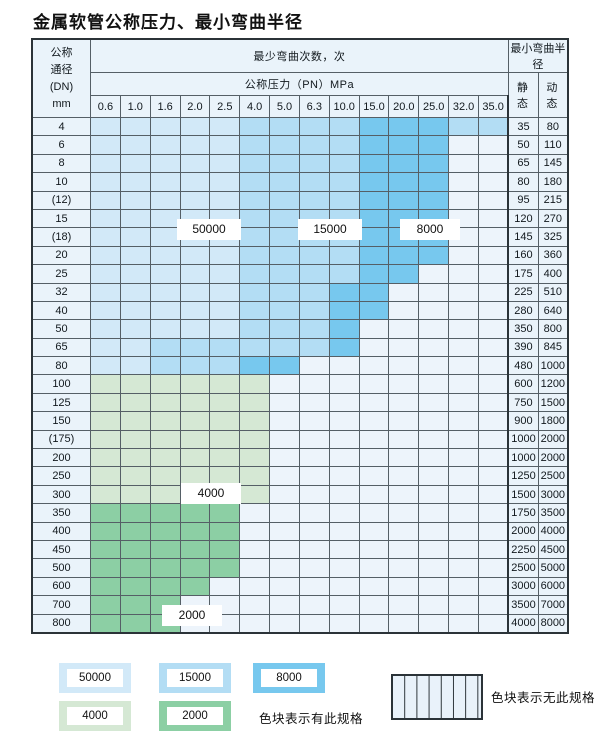  Describe the element at coordinates (95, 678) in the screenshot. I see `legend-chip-value: 50000` at that location.